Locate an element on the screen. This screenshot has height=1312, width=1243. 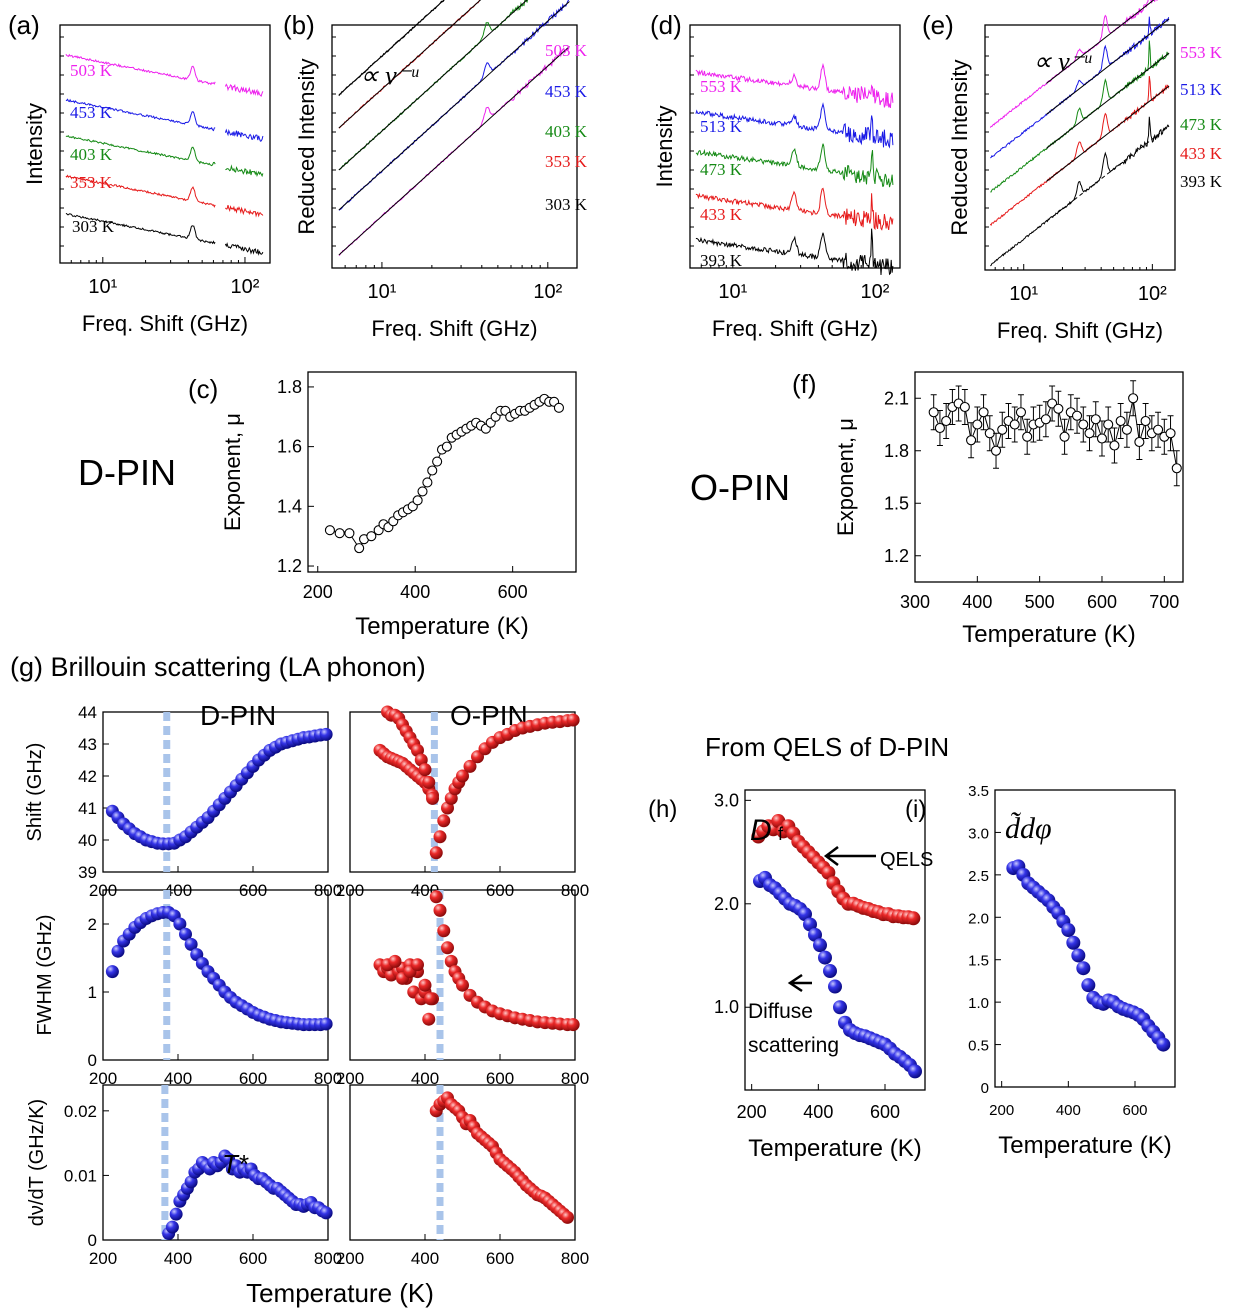
legend-label-d: 553 K is located at coordinates (721, 86).